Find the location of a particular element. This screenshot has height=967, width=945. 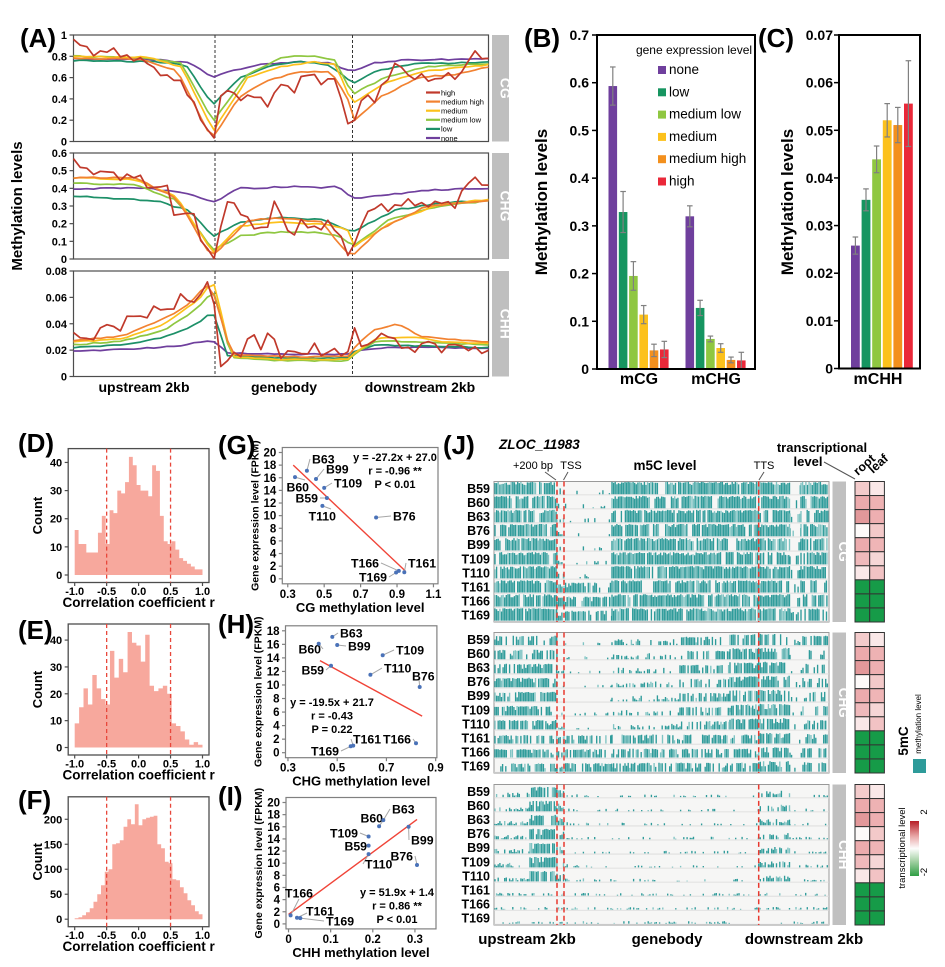

svg-text: 0.07 is located at coordinates (819, 35).